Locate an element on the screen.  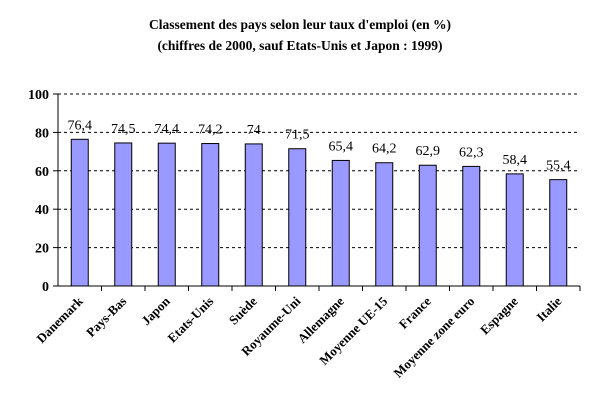
data-label: 62,9 is located at coordinates (428, 151).